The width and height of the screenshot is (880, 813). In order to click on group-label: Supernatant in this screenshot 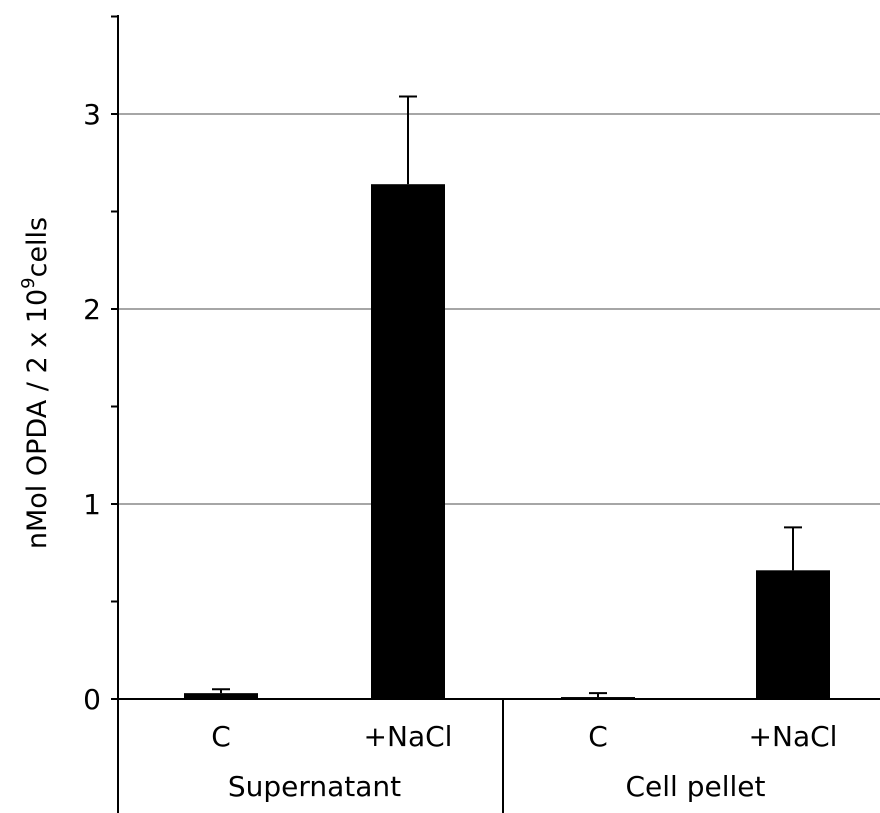, I will do `click(314, 786)`.